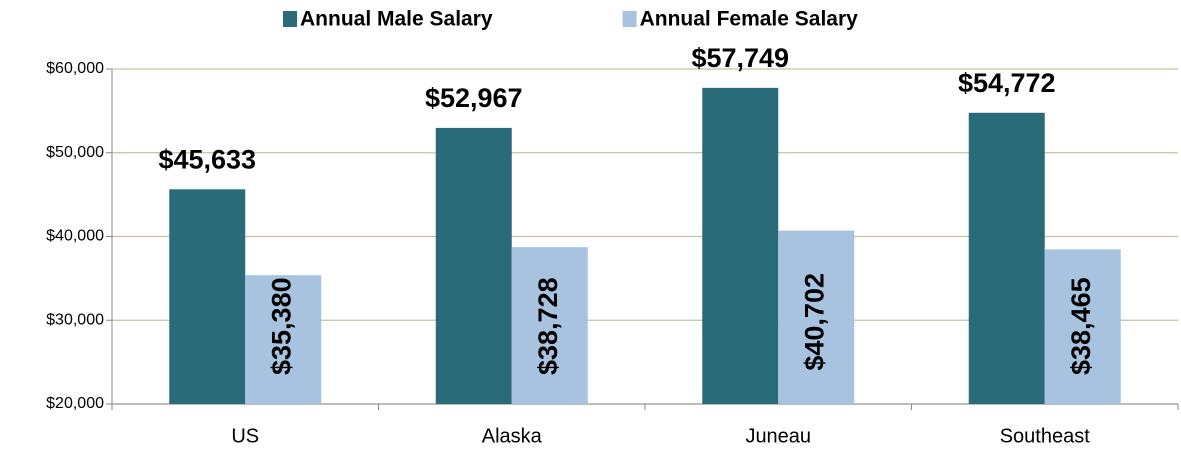 This screenshot has height=451, width=1181. I want to click on value-label: $38,728, so click(548, 326).